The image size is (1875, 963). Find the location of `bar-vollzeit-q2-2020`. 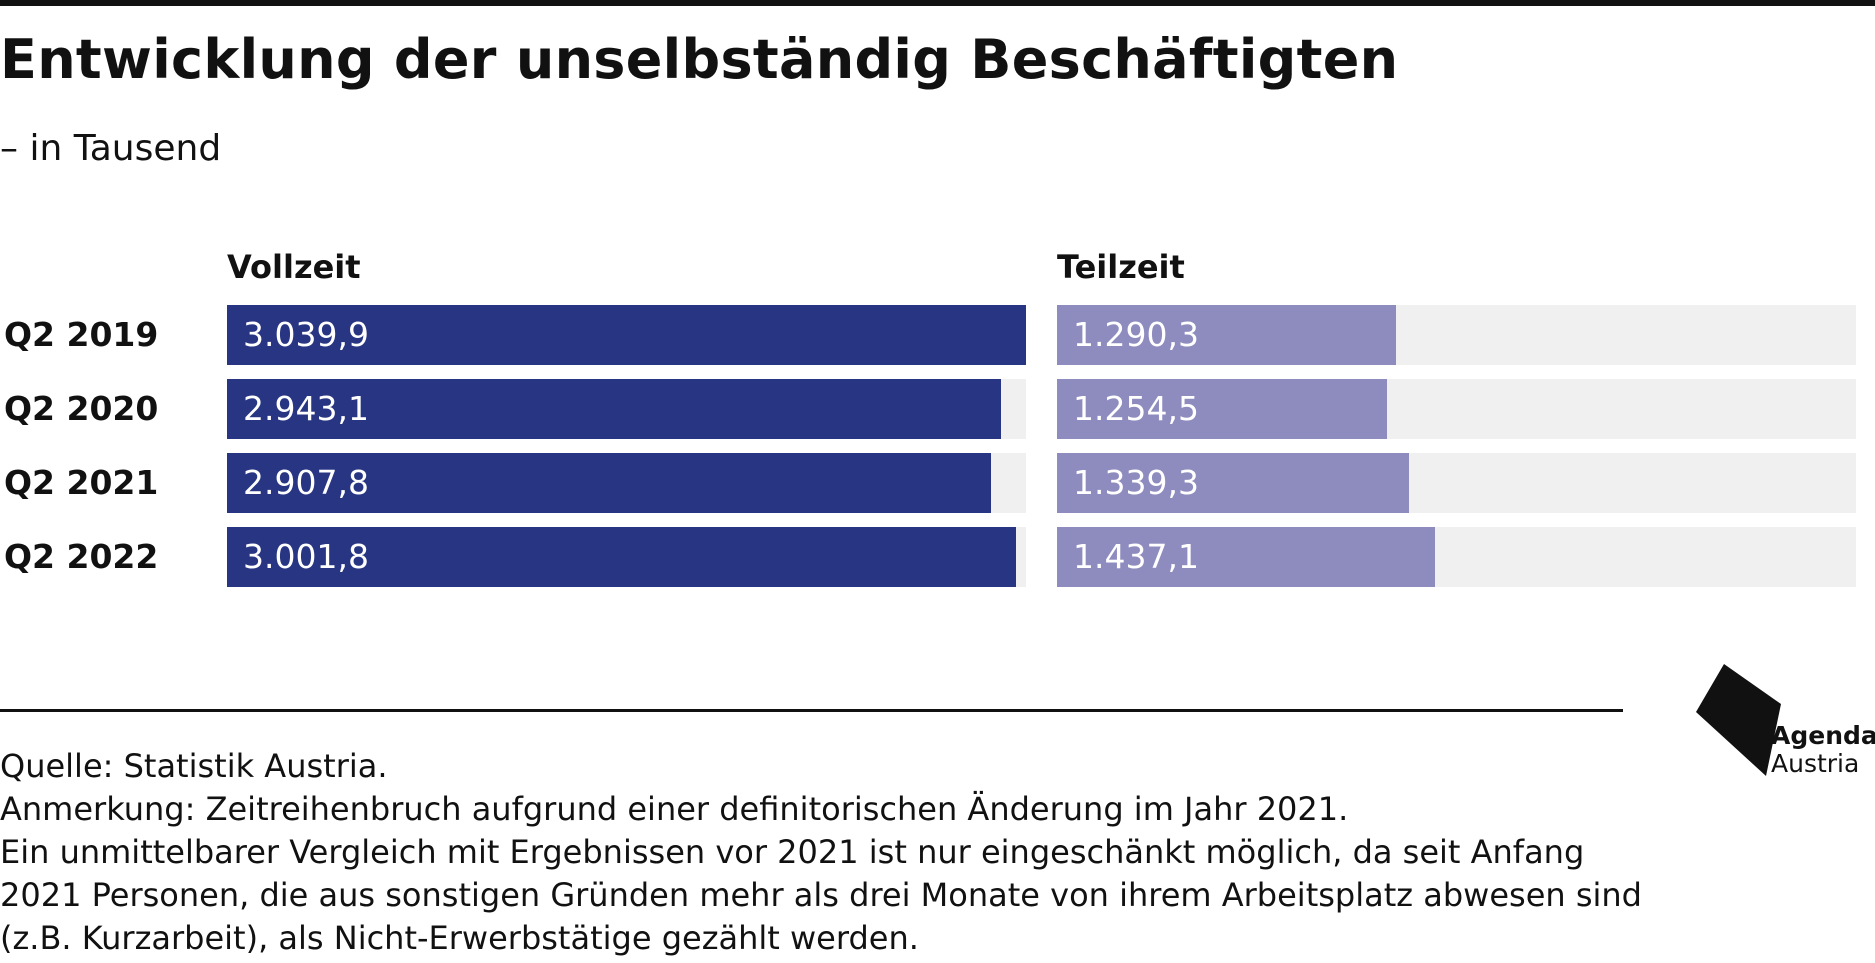

bar-vollzeit-q2-2020 is located at coordinates (614, 409).